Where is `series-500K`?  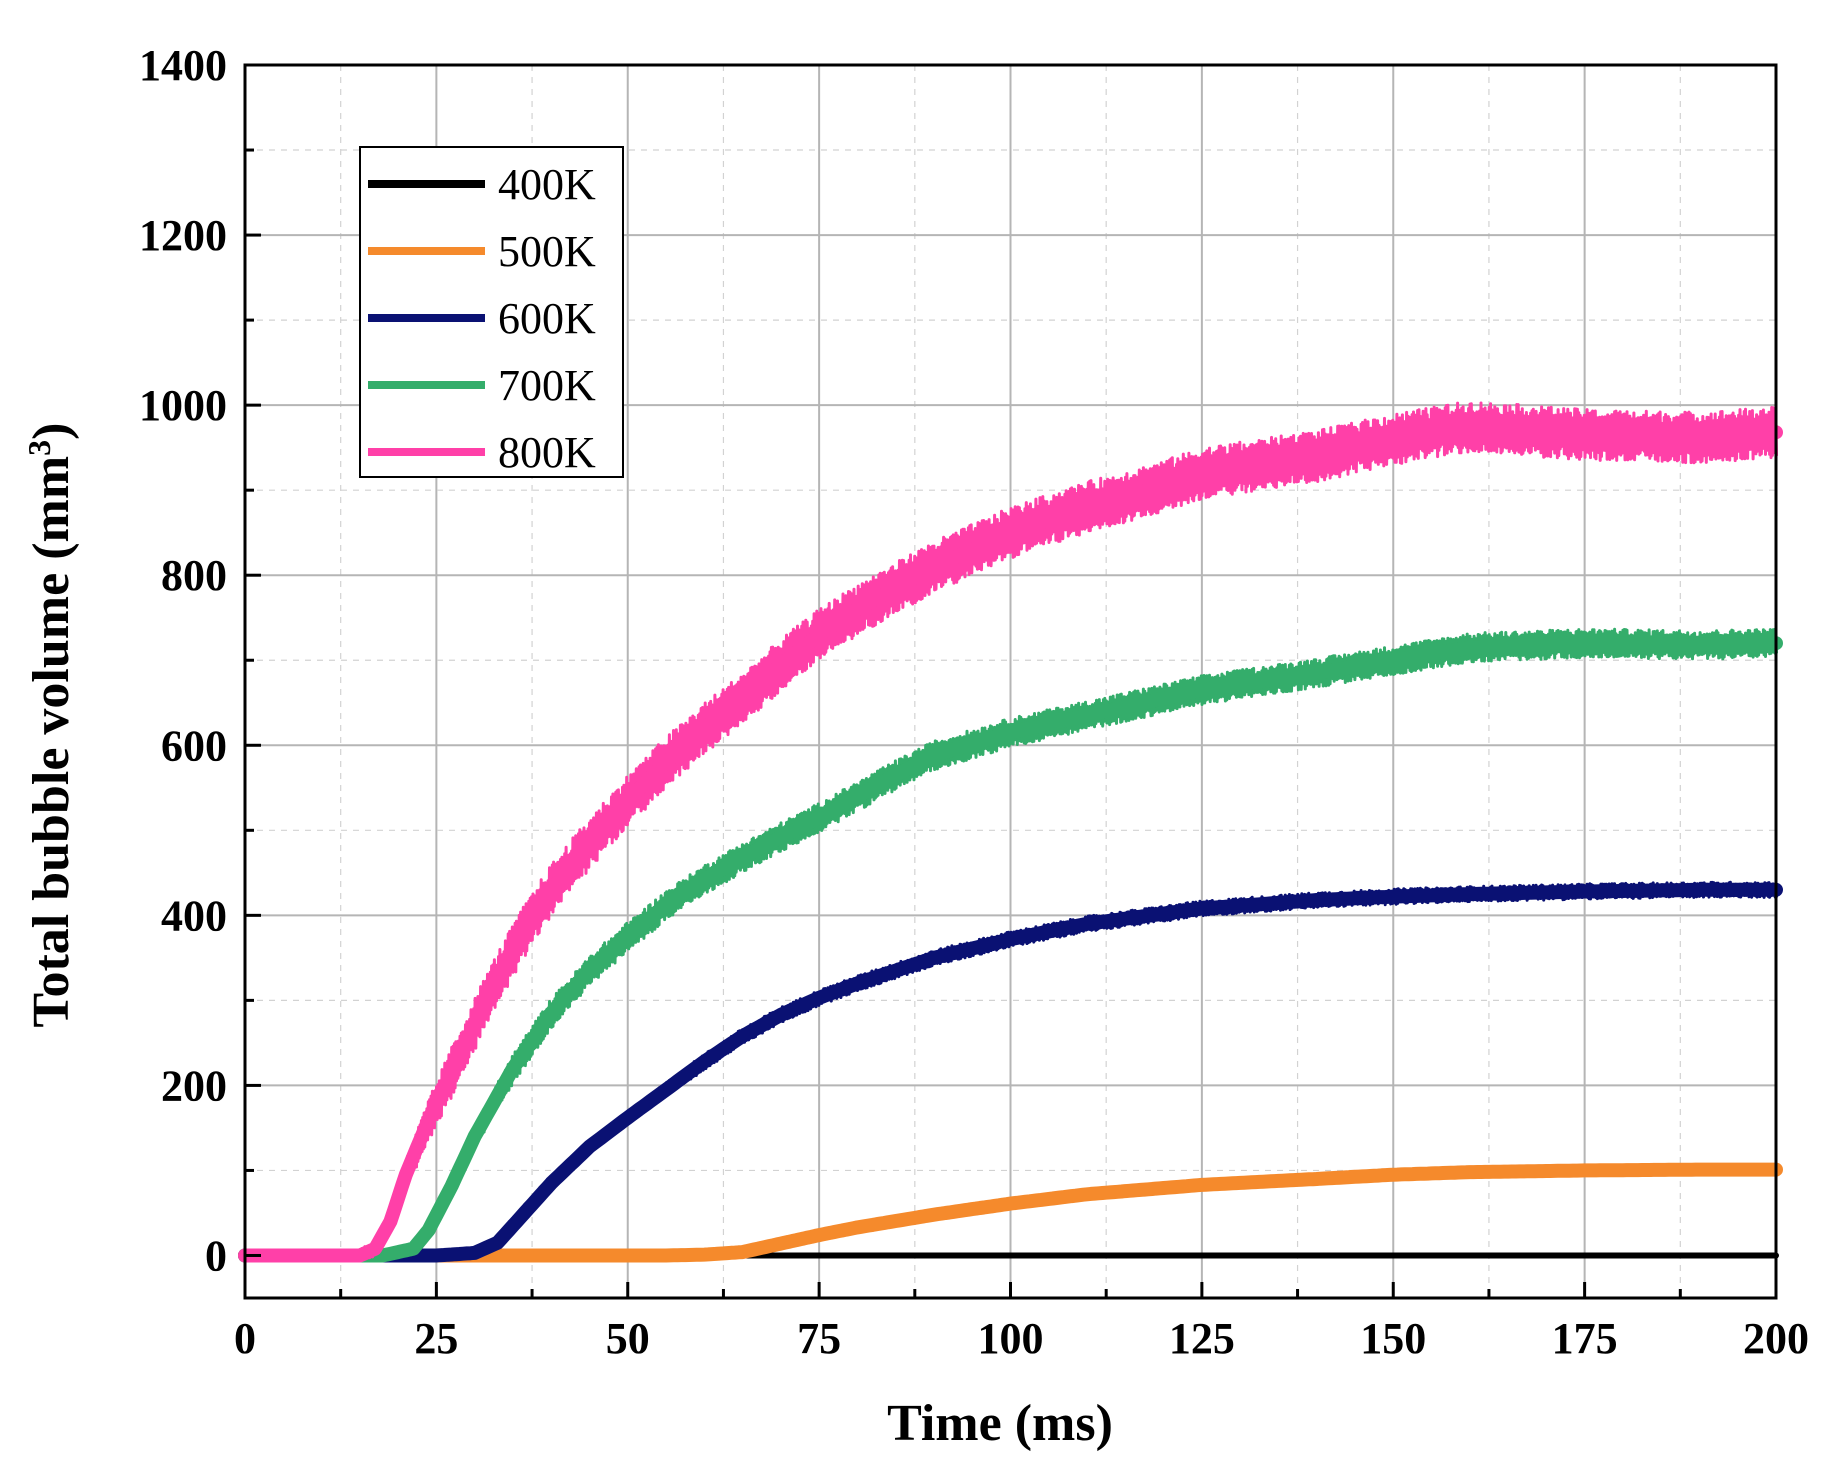 series-500K is located at coordinates (1010, 1212).